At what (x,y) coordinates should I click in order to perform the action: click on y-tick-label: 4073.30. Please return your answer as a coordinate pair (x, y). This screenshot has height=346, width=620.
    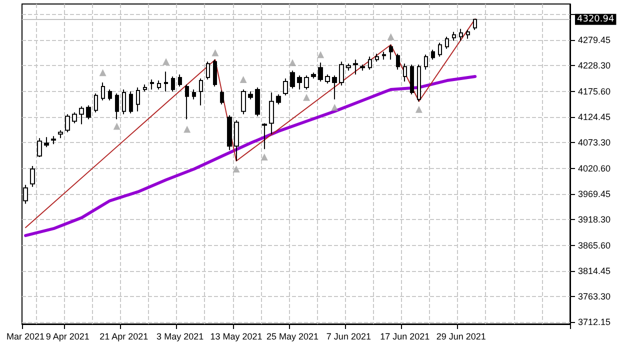
    Looking at the image, I should click on (594, 142).